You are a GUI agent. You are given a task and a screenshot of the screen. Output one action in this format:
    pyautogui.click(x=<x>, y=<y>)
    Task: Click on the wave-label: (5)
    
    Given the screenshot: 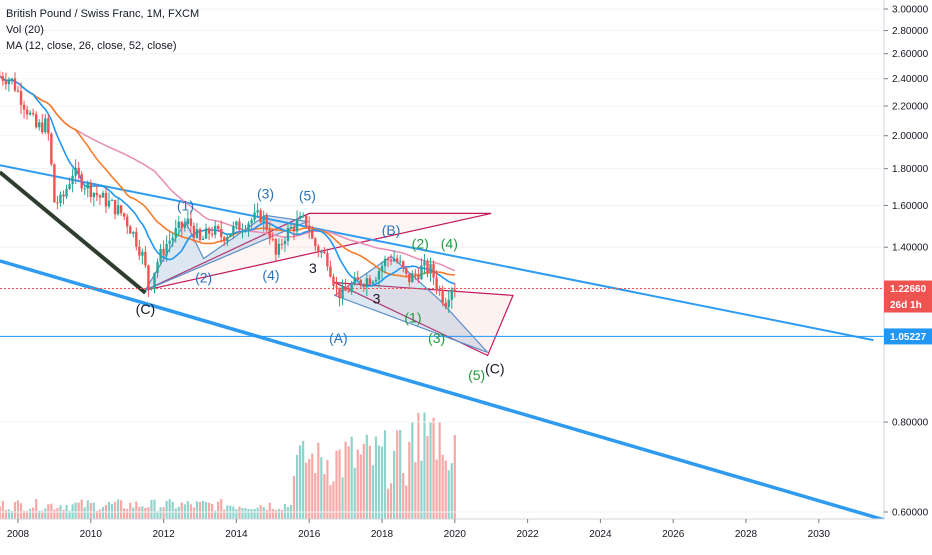 What is the action you would take?
    pyautogui.click(x=307, y=196)
    